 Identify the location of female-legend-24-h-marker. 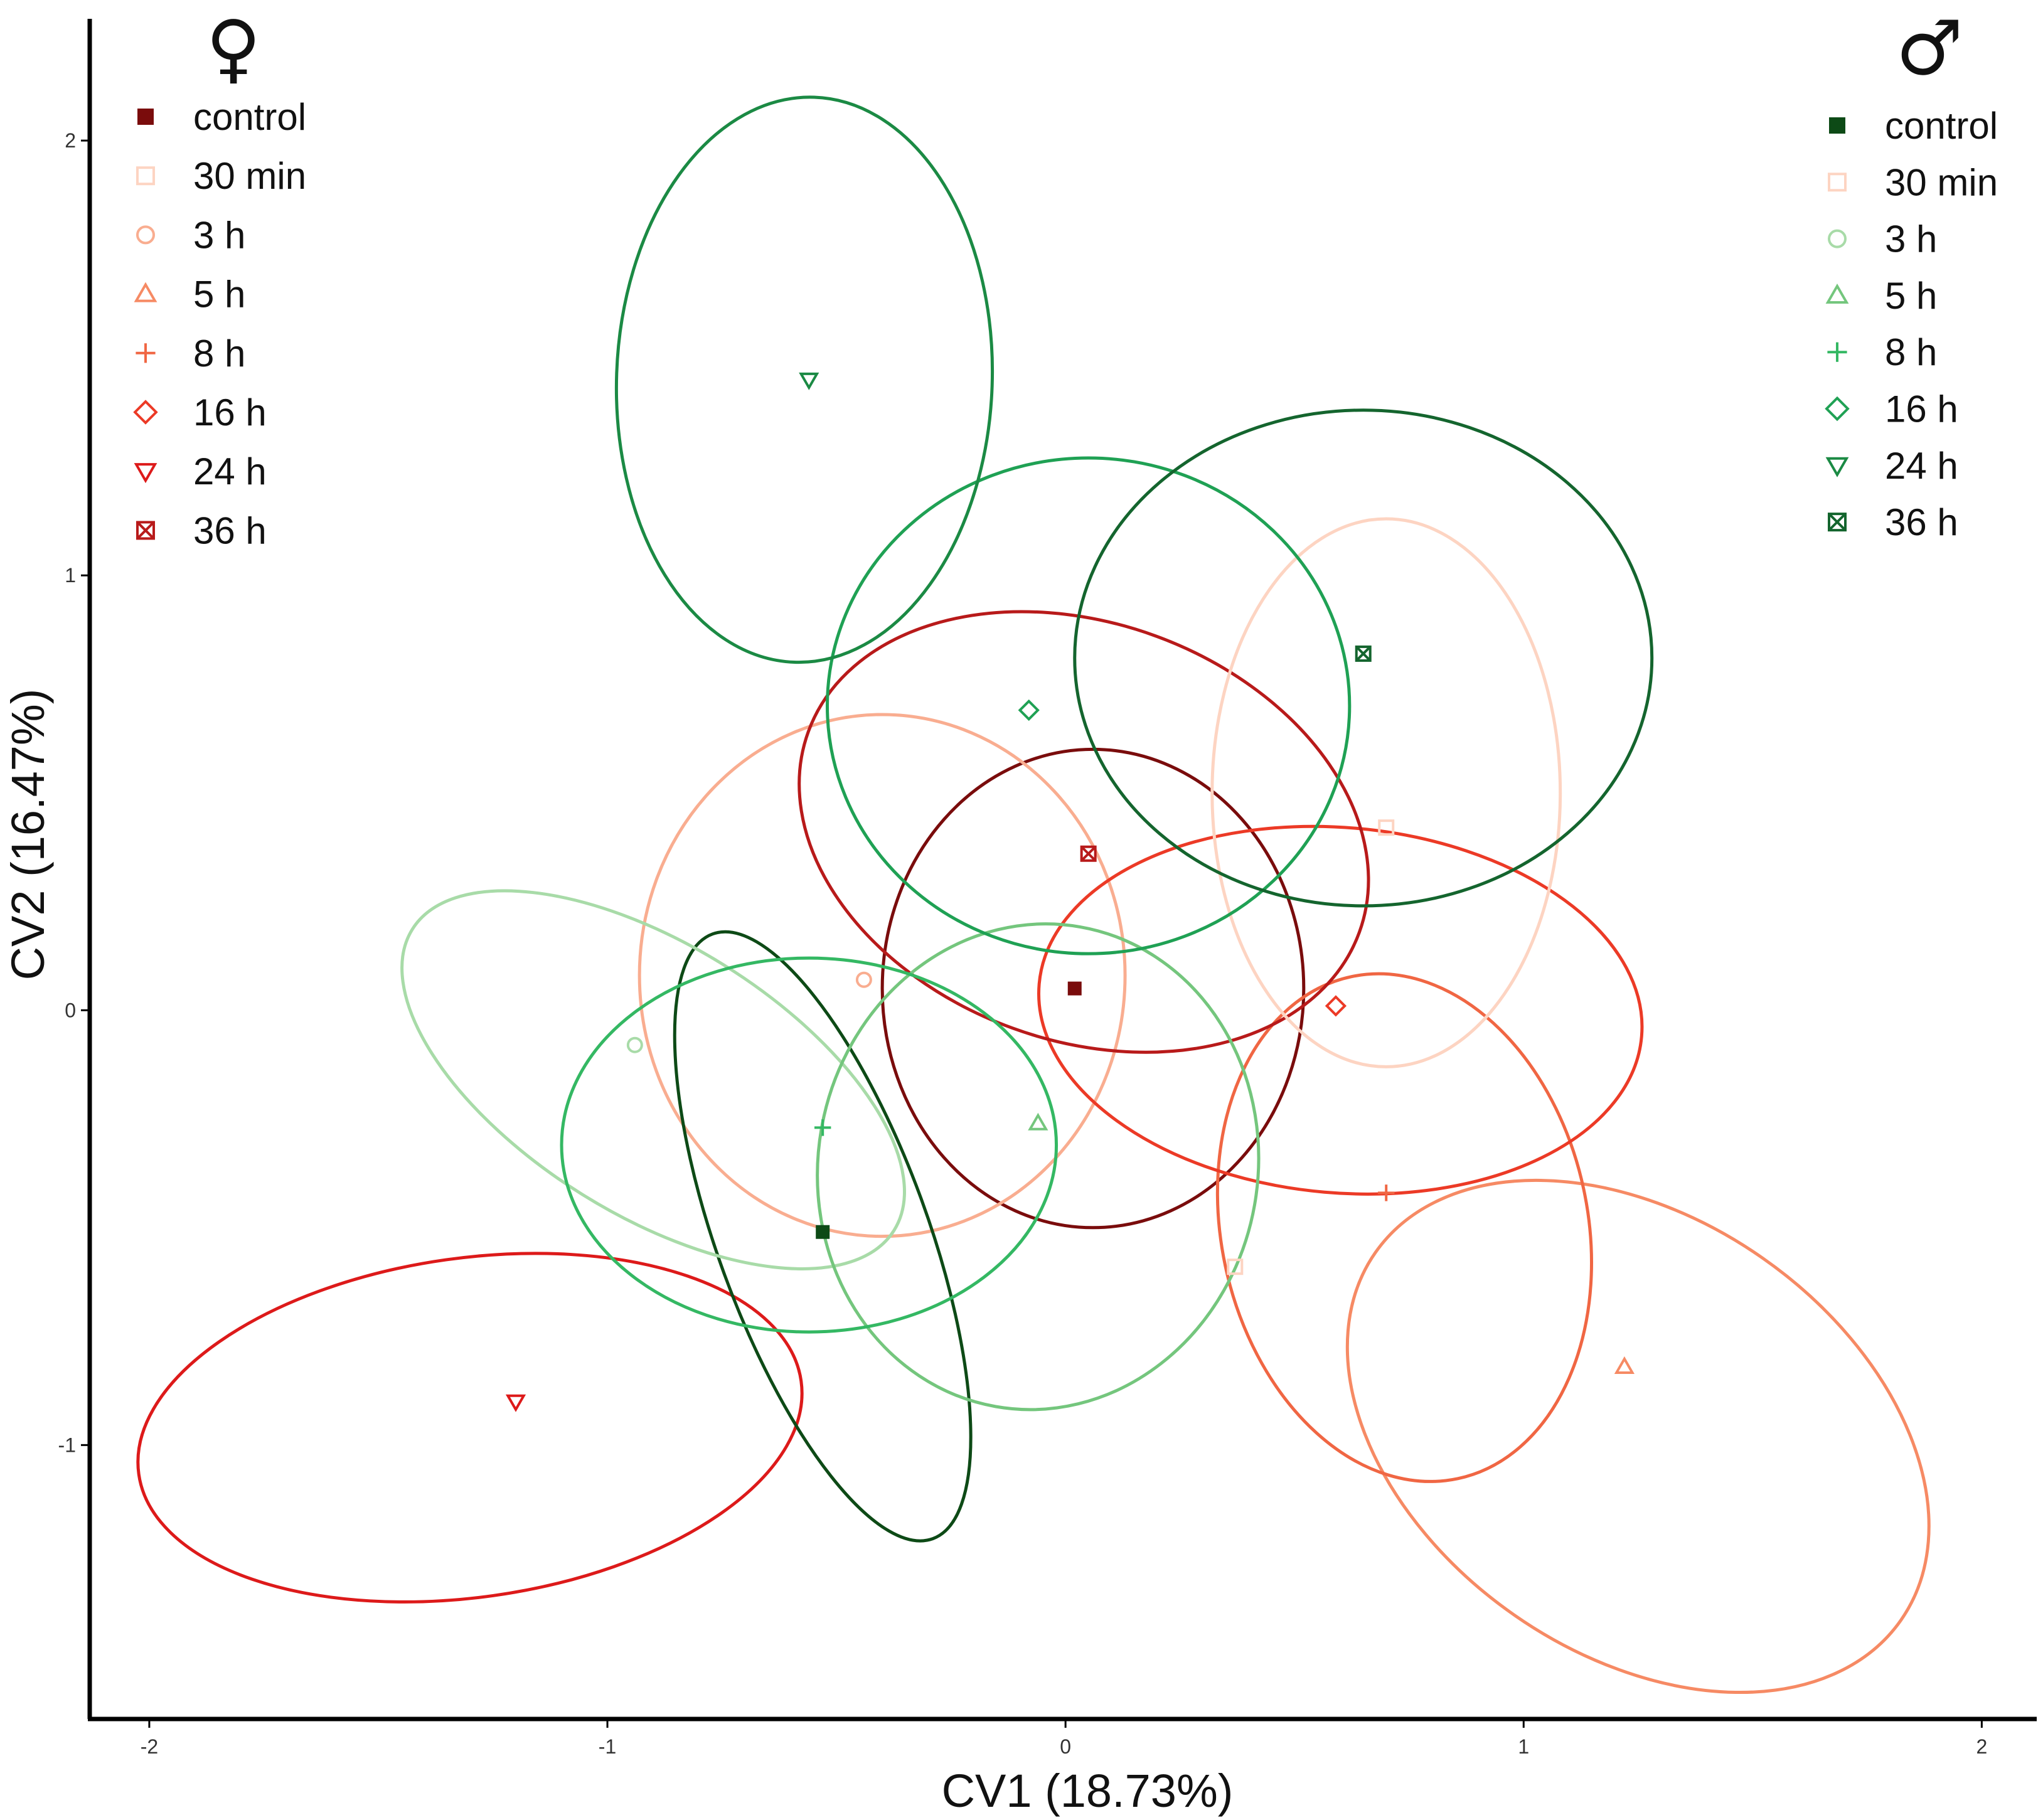
(145, 474).